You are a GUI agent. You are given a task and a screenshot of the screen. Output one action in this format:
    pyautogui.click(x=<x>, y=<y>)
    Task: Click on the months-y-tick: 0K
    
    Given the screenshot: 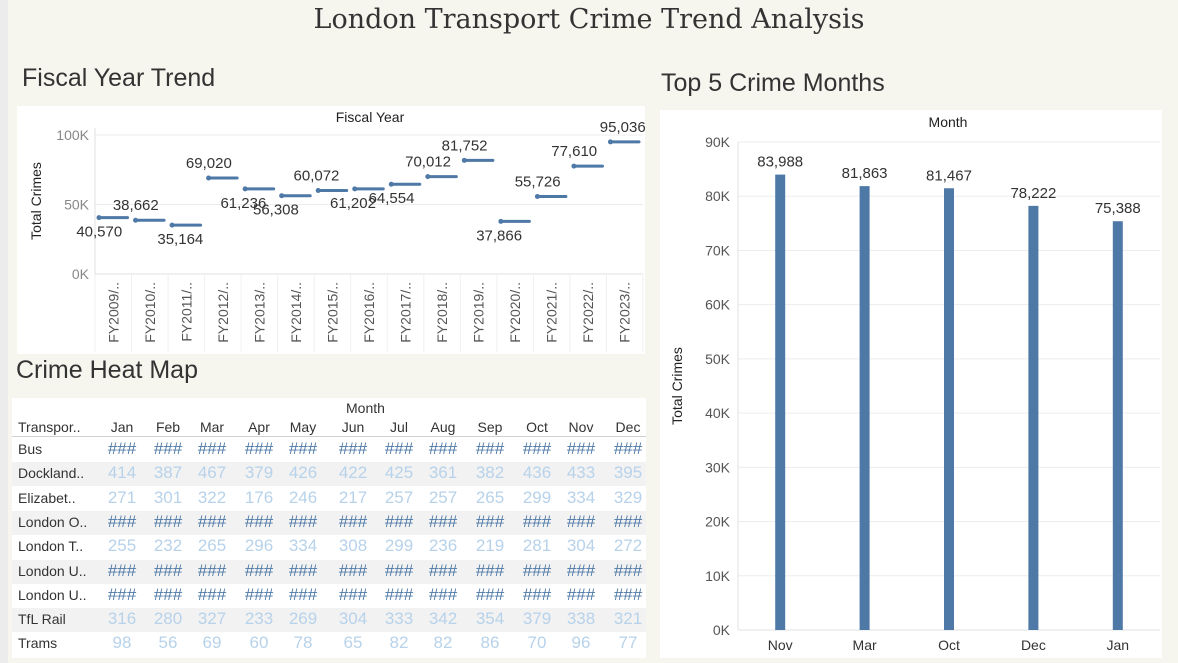 What is the action you would take?
    pyautogui.click(x=722, y=630)
    